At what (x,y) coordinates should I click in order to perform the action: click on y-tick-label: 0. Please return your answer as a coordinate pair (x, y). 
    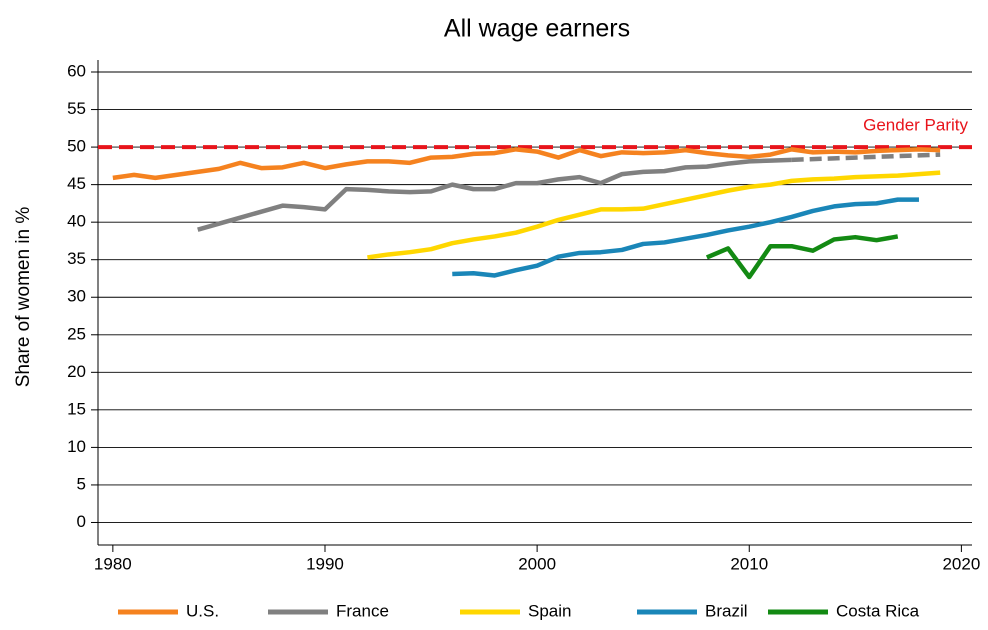
    Looking at the image, I should click on (81, 521).